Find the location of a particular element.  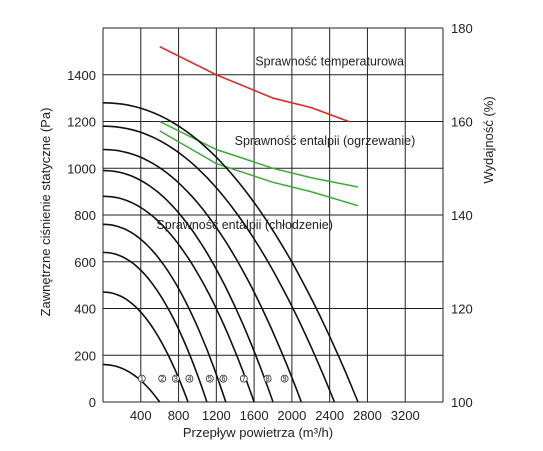

y-right-tick-label: 120 is located at coordinates (462, 309).